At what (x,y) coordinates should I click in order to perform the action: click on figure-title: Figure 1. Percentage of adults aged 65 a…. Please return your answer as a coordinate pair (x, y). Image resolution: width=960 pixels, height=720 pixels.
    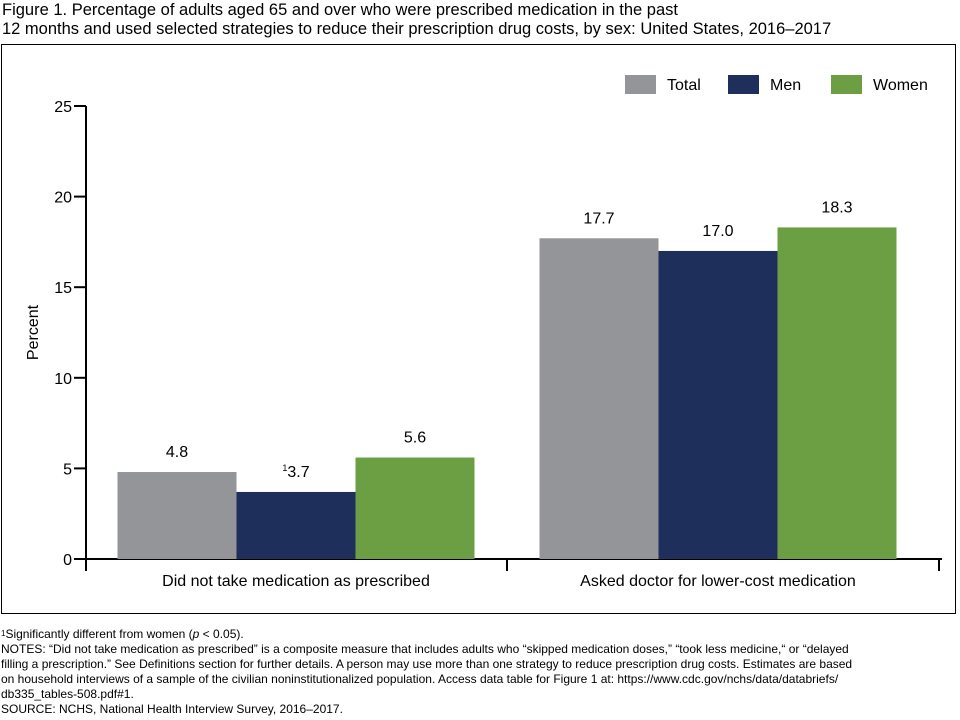
    Looking at the image, I should click on (477, 20).